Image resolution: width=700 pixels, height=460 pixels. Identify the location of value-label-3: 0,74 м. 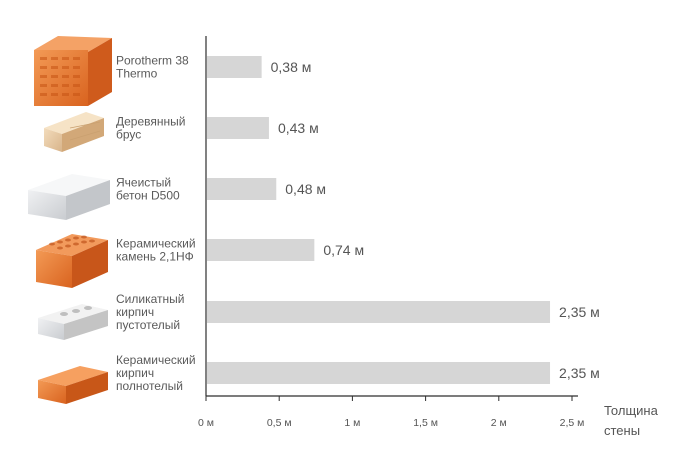
(343, 250).